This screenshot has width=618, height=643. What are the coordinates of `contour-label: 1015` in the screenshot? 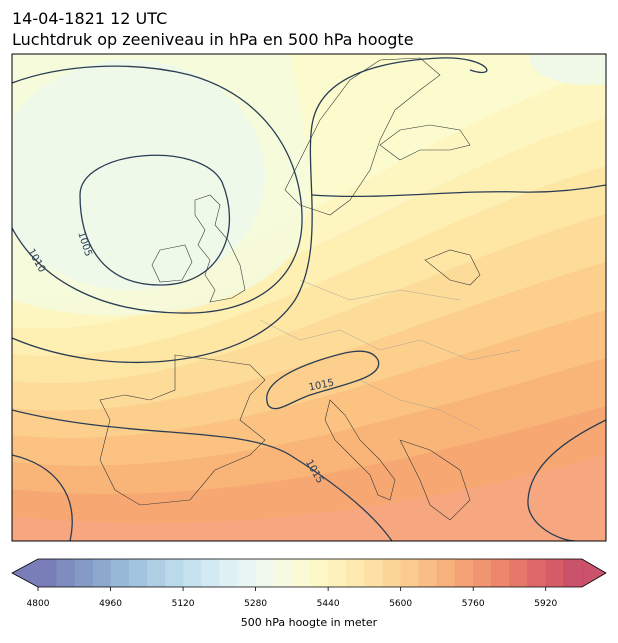 It's located at (321, 386).